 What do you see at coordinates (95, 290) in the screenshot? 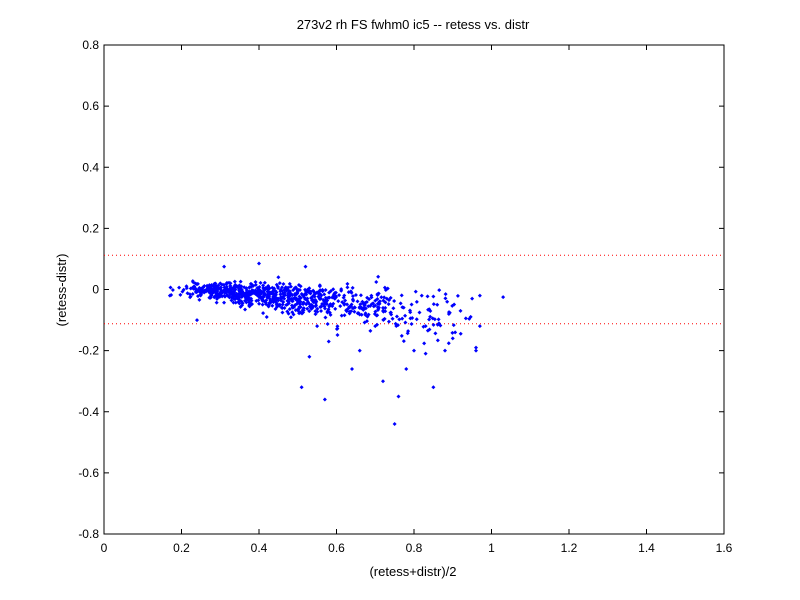
I see `y-tick-label: 0` at bounding box center [95, 290].